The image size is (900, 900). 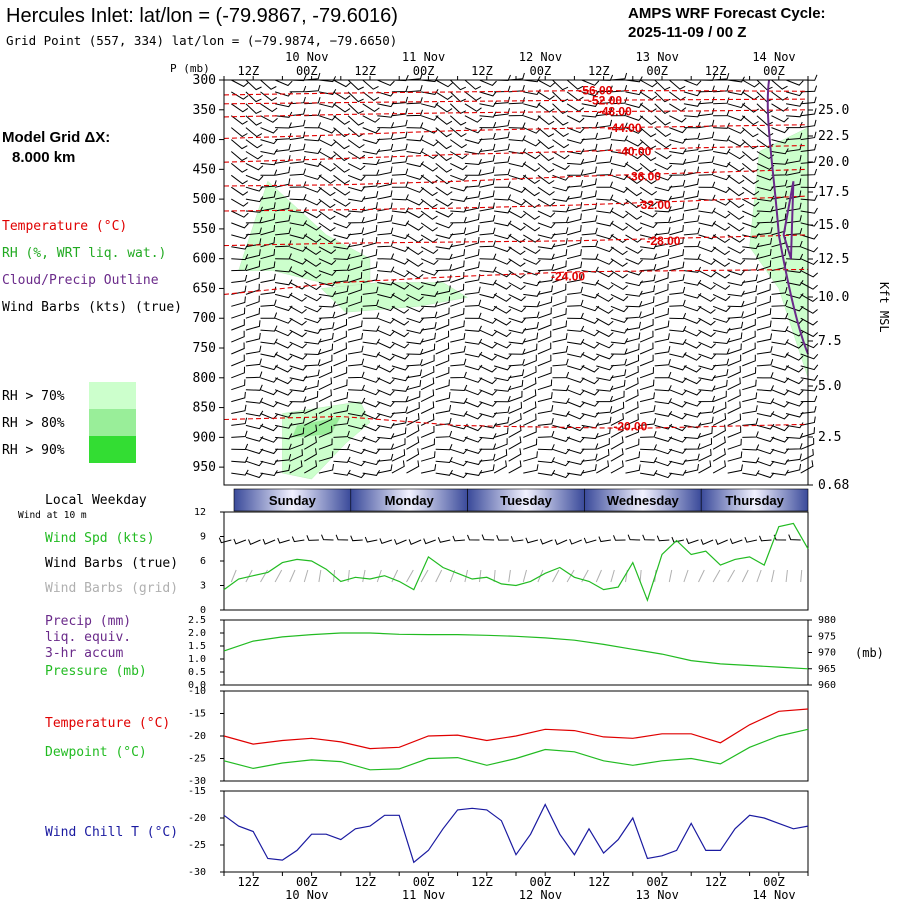 I want to click on model-grid-label: Model Grid ΔX:, so click(x=56, y=137).